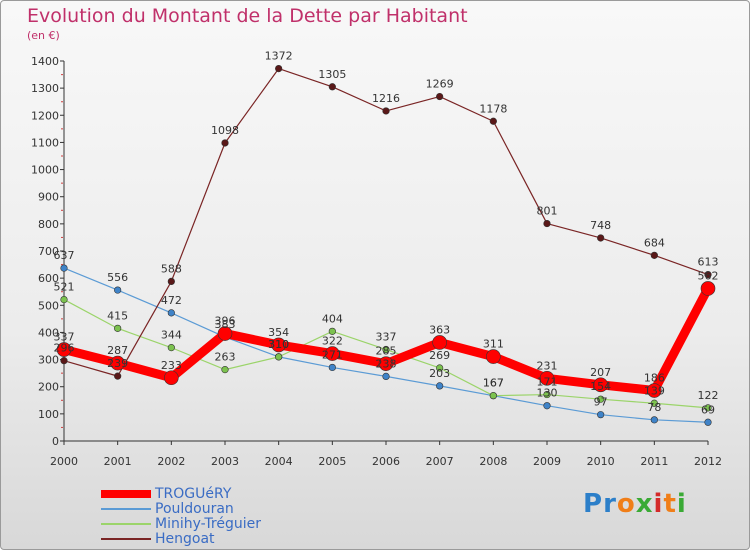 The width and height of the screenshot is (750, 550). What do you see at coordinates (48, 197) in the screenshot?
I see `y-tick-label: 900` at bounding box center [48, 197].